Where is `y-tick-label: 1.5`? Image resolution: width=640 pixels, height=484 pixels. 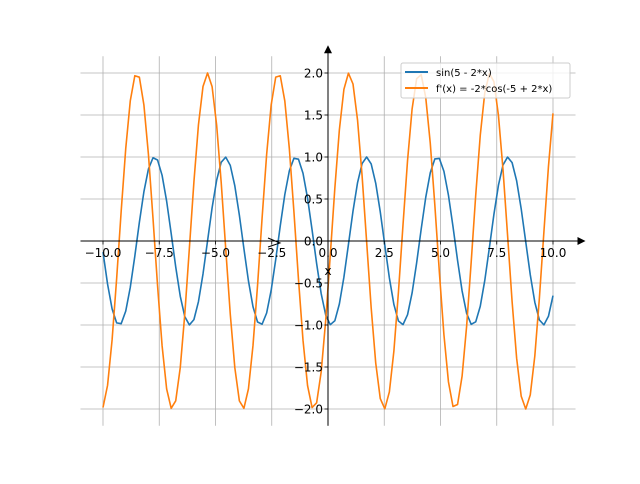 y-tick-label: 1.5 is located at coordinates (313, 116).